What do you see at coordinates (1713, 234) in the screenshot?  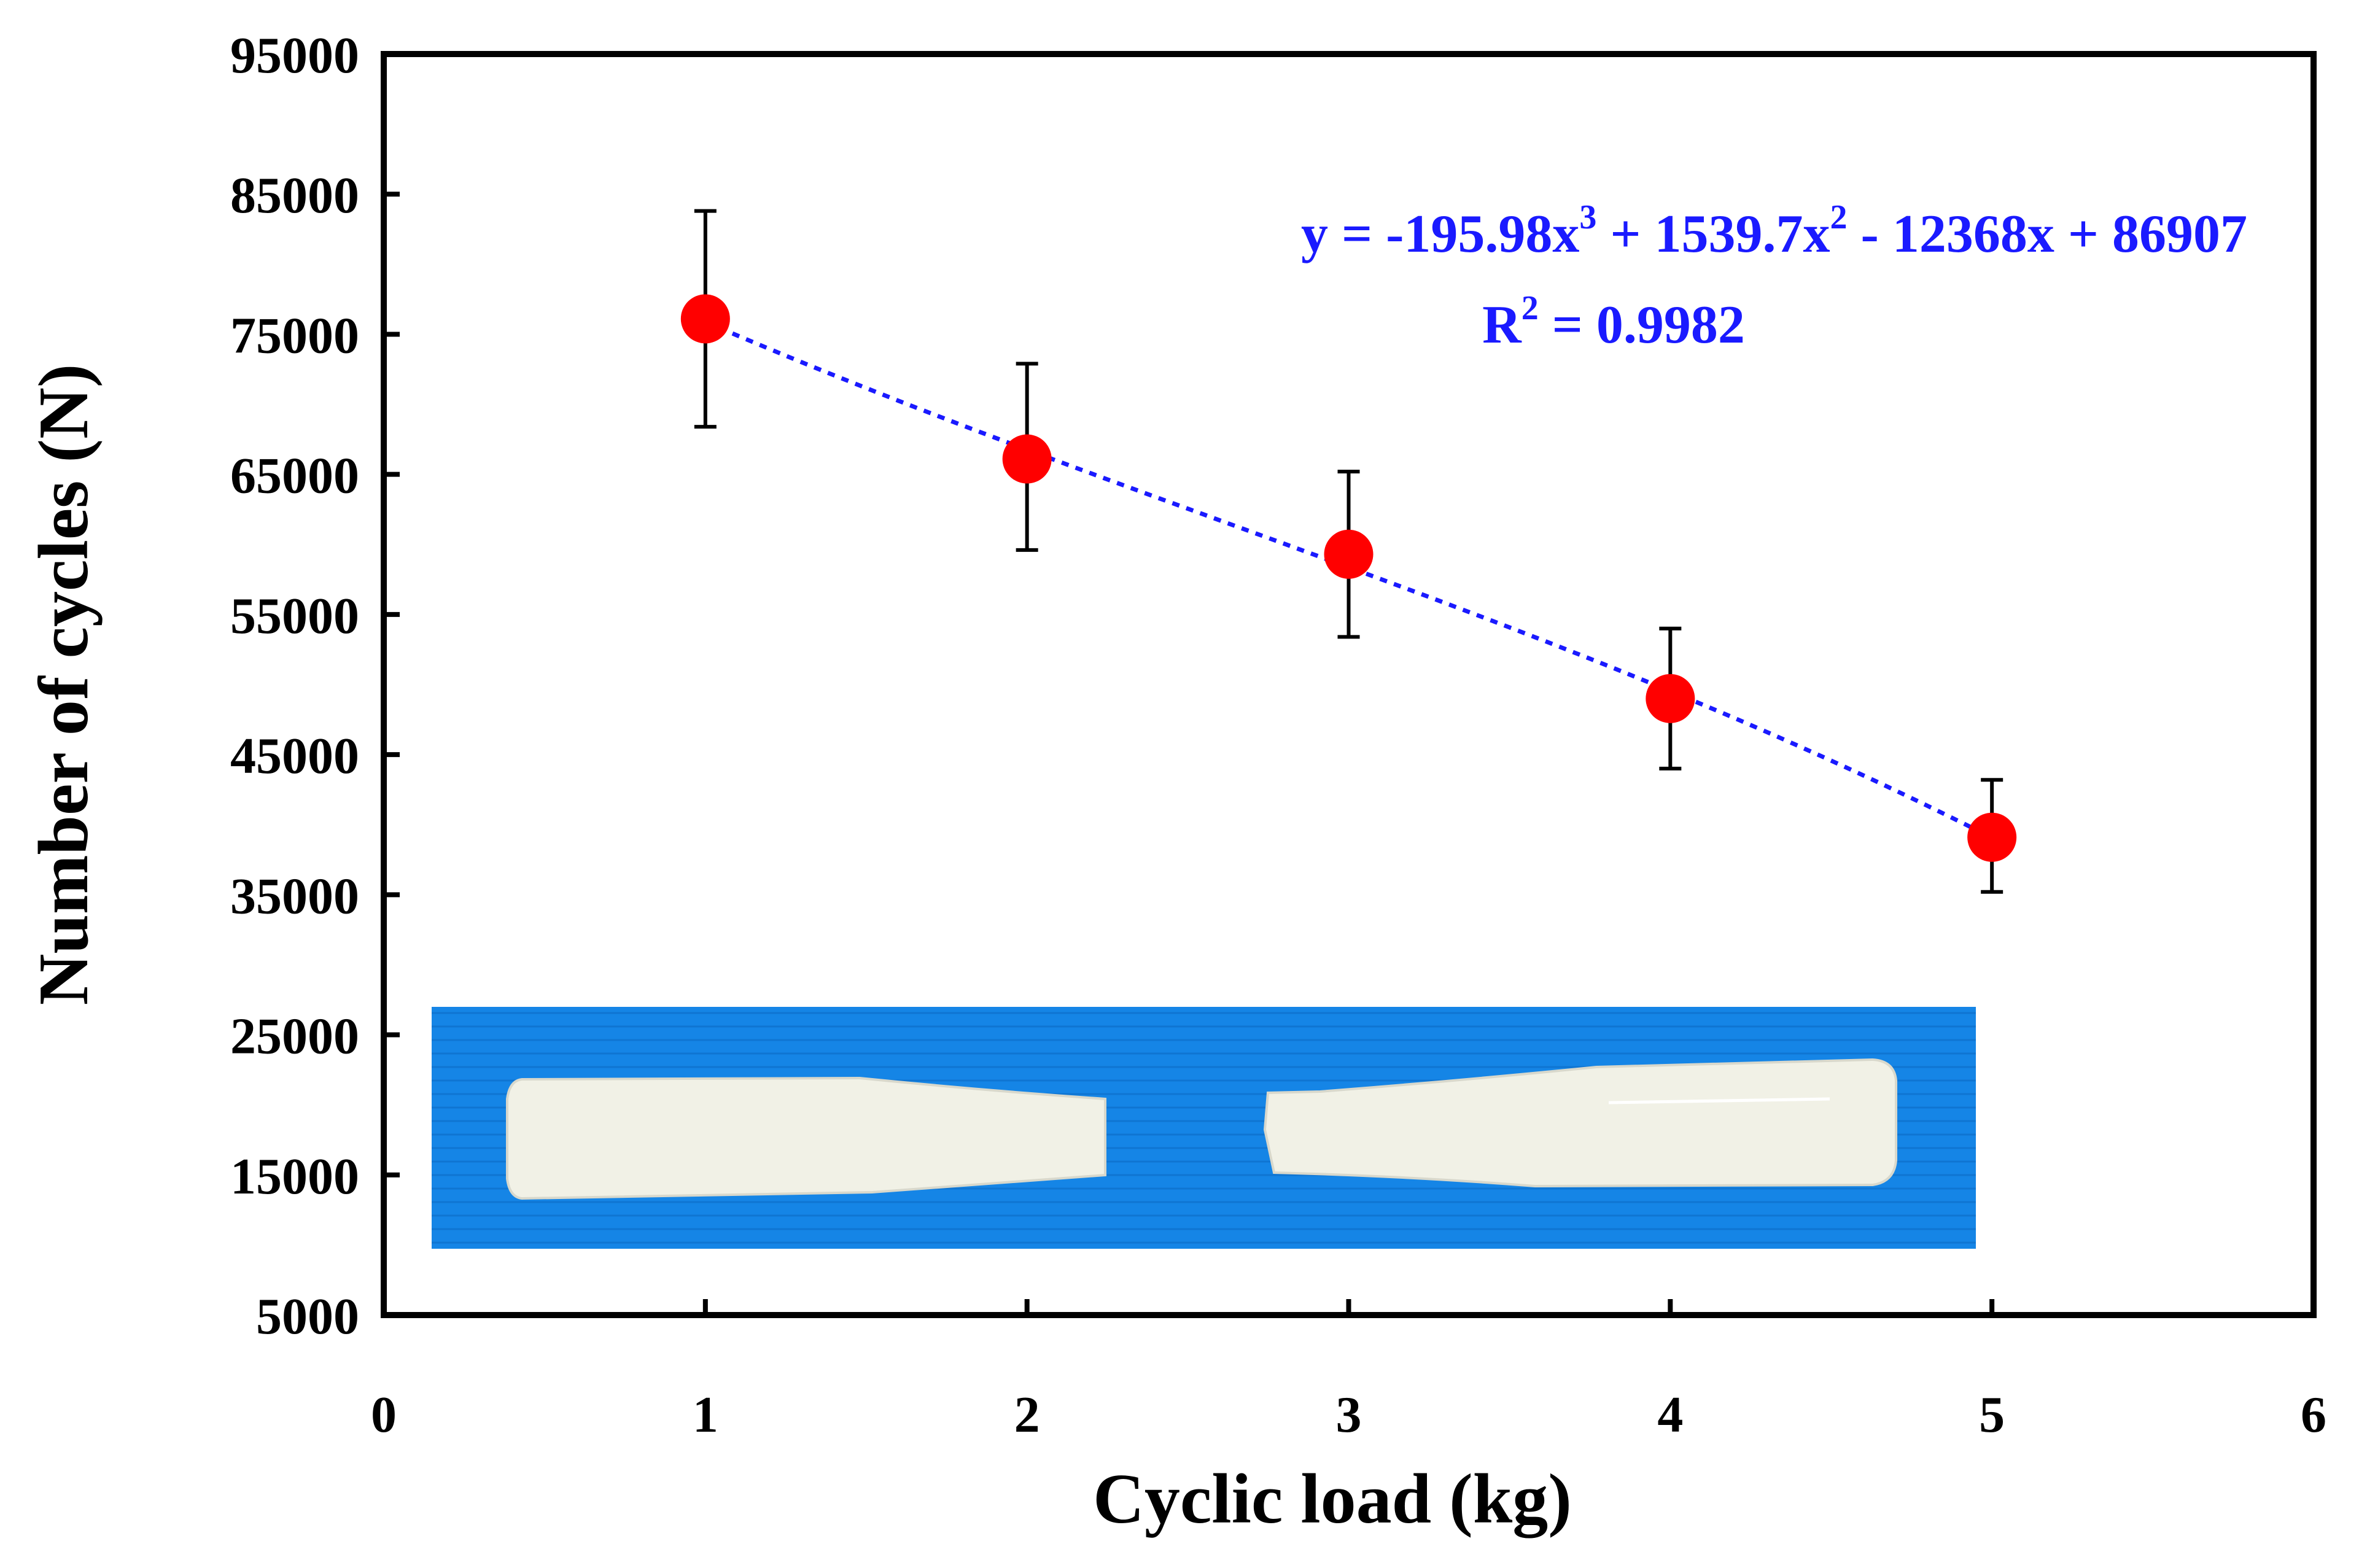 I see `eq-mid1: + 1539.7x` at bounding box center [1713, 234].